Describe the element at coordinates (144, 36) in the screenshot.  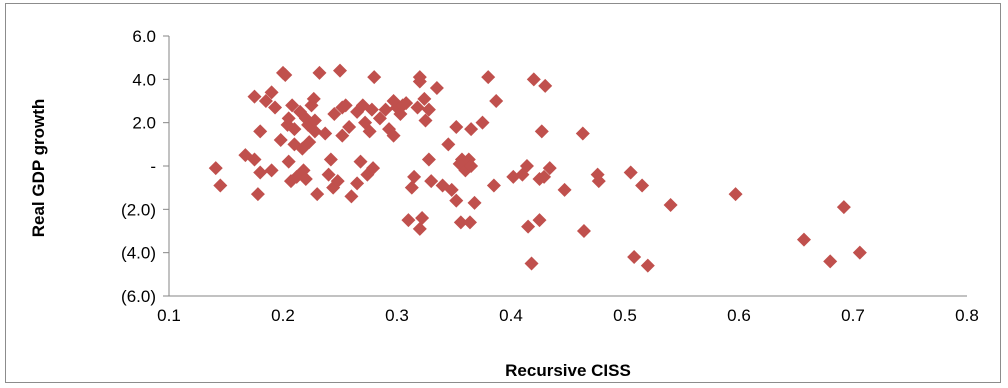
I see `y-tick-label: 6.0` at that location.